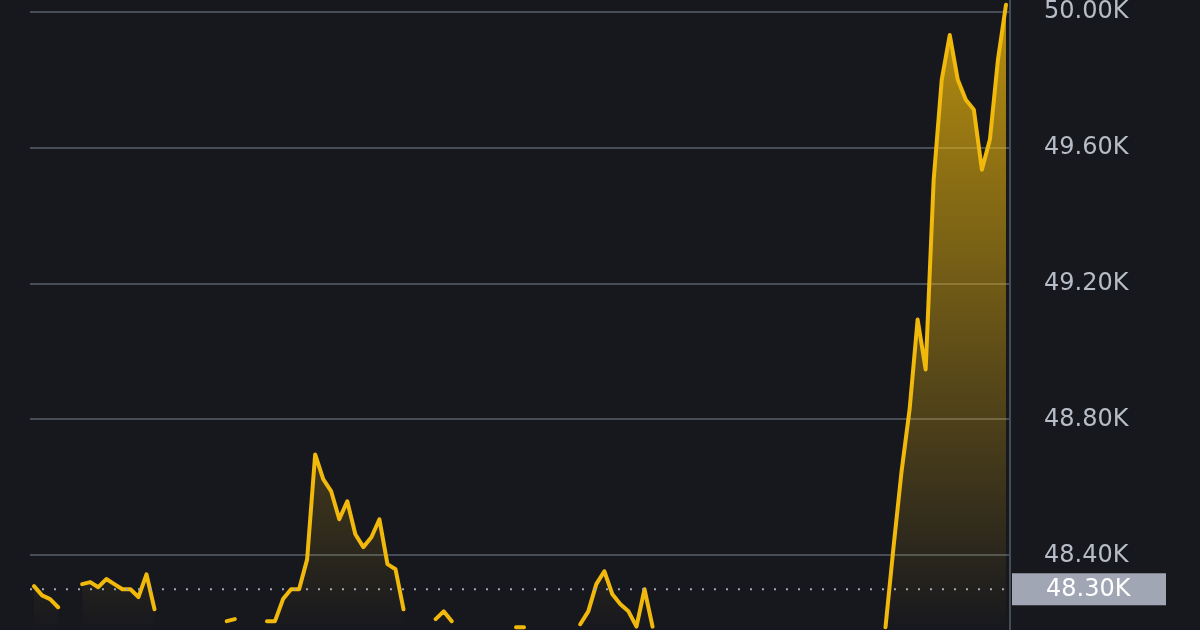 This screenshot has height=630, width=1200. I want to click on y-tick-label: 49.20K, so click(1087, 281).